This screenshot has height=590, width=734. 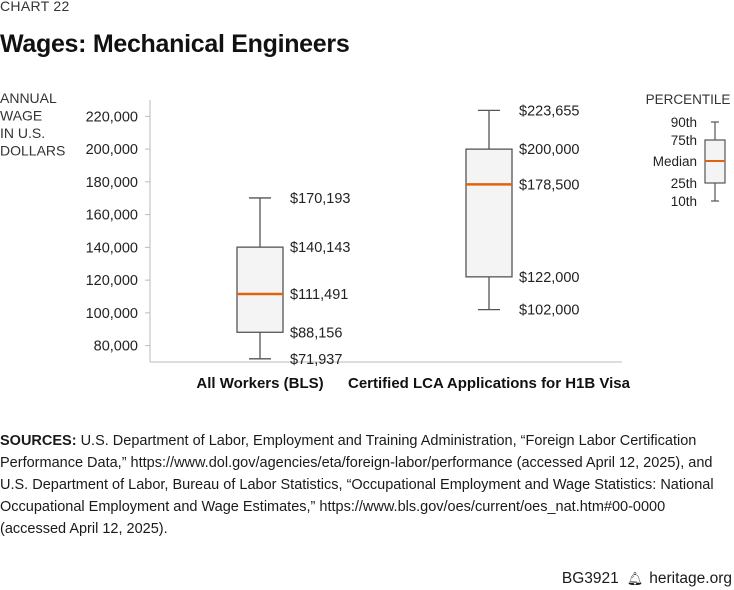 I want to click on y-tick-label: 180,000, so click(x=112, y=183).